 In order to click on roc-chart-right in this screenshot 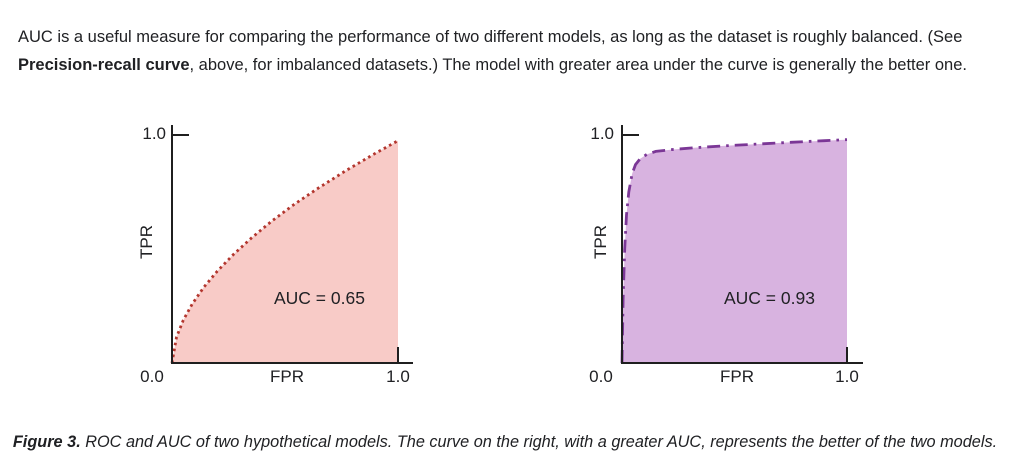, I will do `click(741, 244)`.